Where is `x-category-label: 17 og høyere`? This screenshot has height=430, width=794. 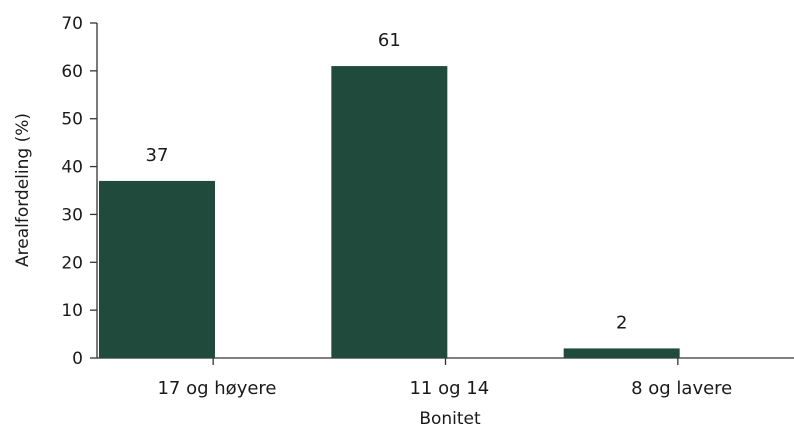 x-category-label: 17 og høyere is located at coordinates (216, 388).